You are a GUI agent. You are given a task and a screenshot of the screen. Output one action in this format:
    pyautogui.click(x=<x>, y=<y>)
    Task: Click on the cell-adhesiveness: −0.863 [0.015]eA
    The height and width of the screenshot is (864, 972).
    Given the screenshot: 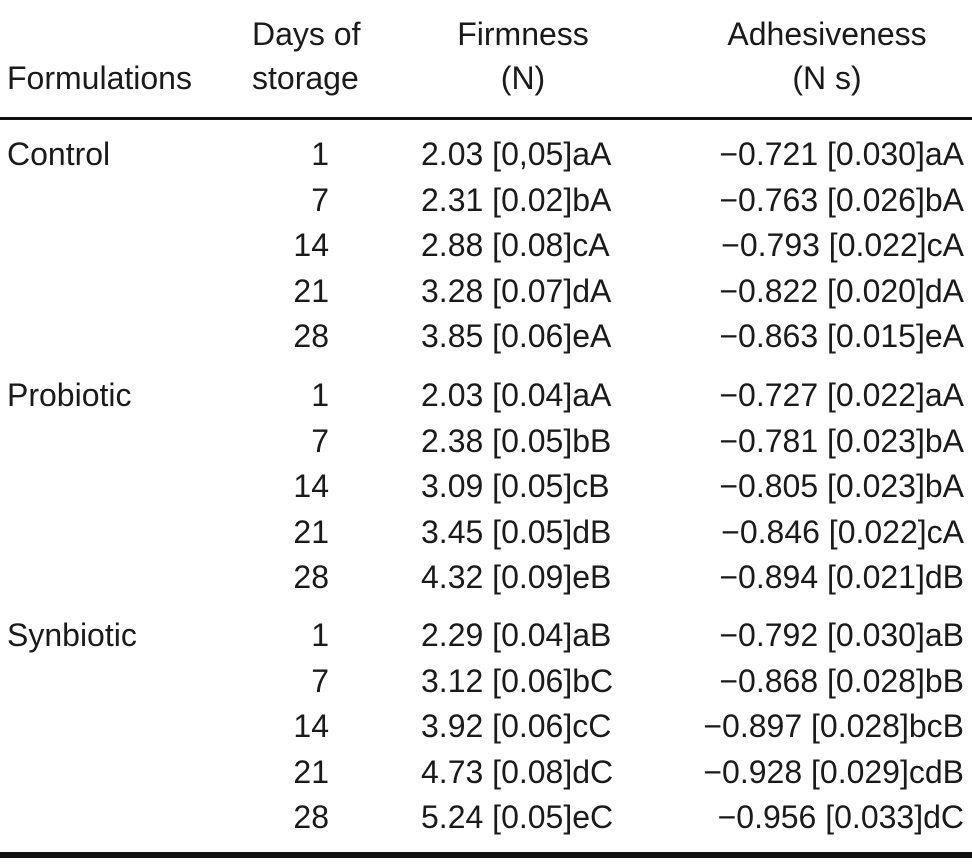 What is the action you would take?
    pyautogui.click(x=841, y=336)
    